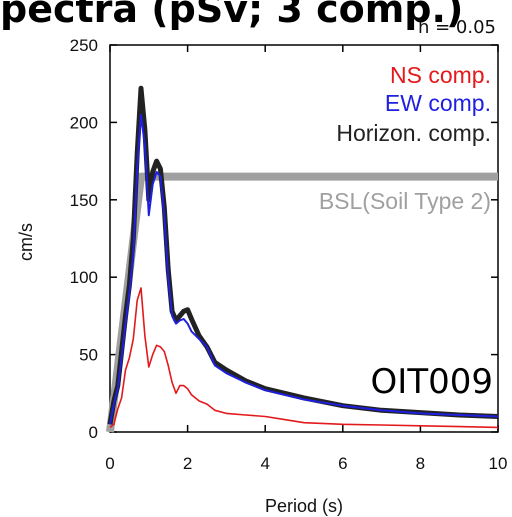 The height and width of the screenshot is (517, 512). Describe the element at coordinates (231, 15) in the screenshot. I see `cut-title: pectra (pSv; 3 comp.)` at that location.